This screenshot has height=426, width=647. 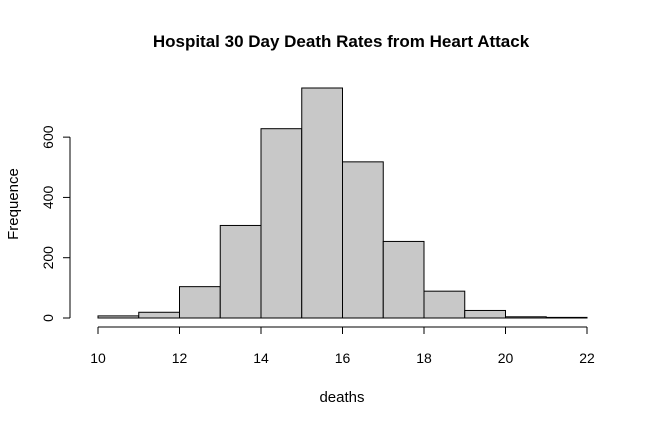 What do you see at coordinates (48, 137) in the screenshot?
I see `y-tick-label: 600` at bounding box center [48, 137].